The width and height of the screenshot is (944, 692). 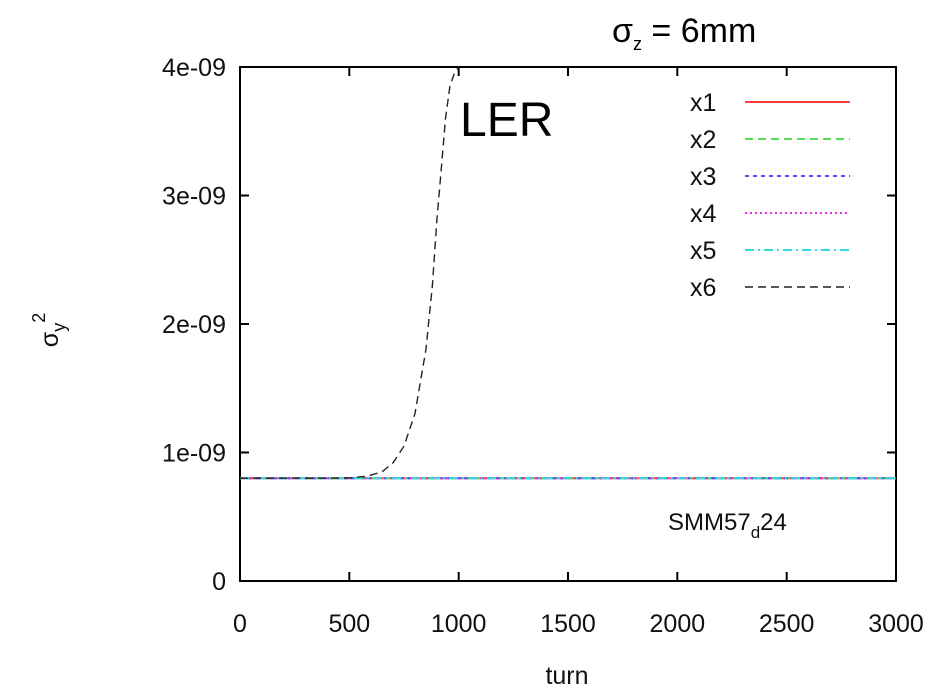 What do you see at coordinates (194, 197) in the screenshot?
I see `y-tick-label: 3e-09` at bounding box center [194, 197].